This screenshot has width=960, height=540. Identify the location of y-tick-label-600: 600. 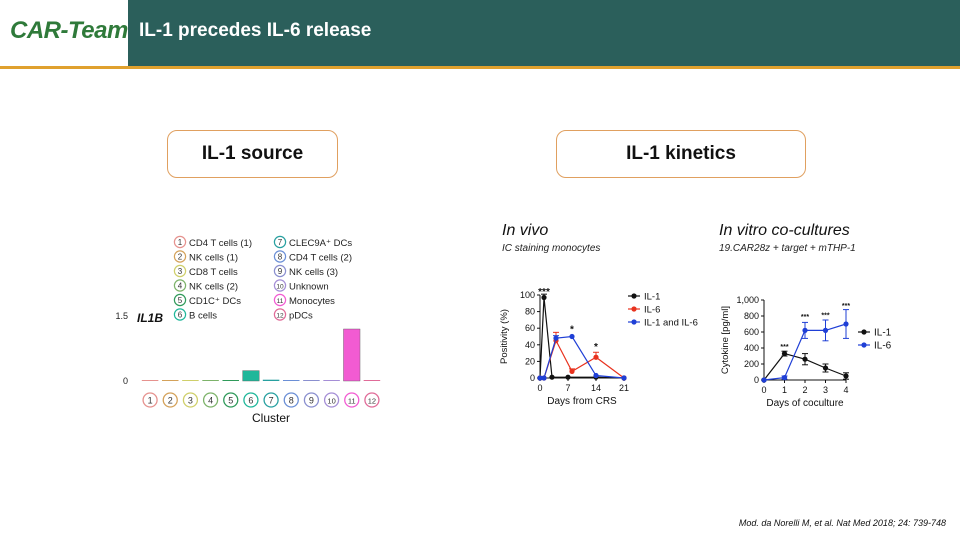
(751, 332).